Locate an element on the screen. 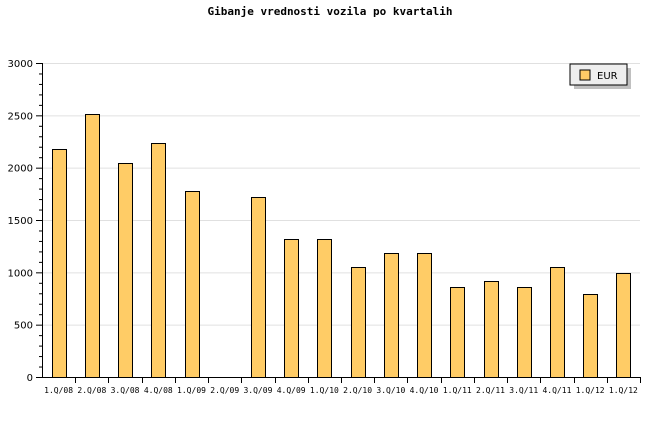 The width and height of the screenshot is (660, 440). y-tick-label: 0 is located at coordinates (30, 378).